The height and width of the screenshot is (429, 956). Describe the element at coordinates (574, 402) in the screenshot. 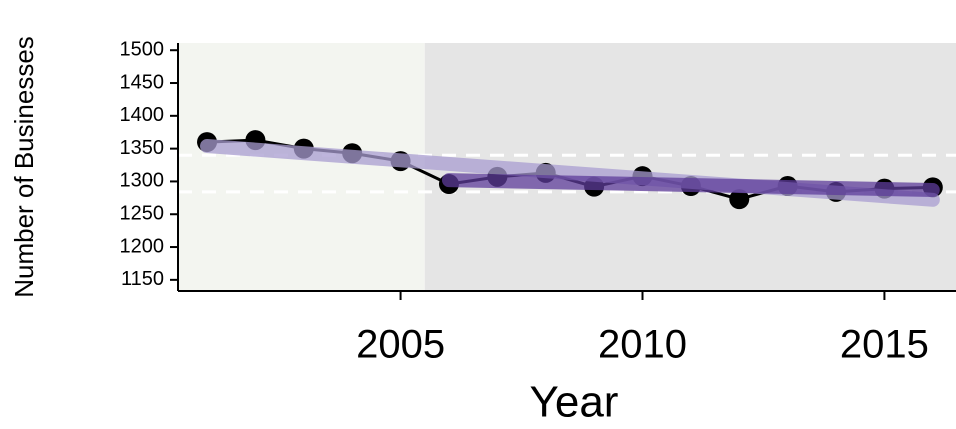

I see `x-axis-label: Year` at that location.